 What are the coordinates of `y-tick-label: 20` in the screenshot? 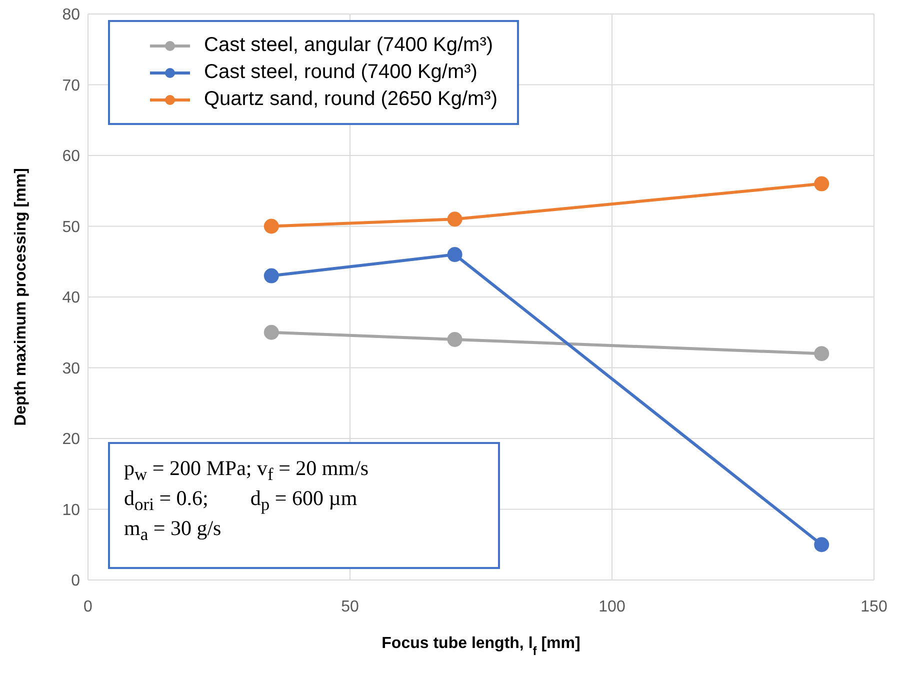 It's located at (71, 439).